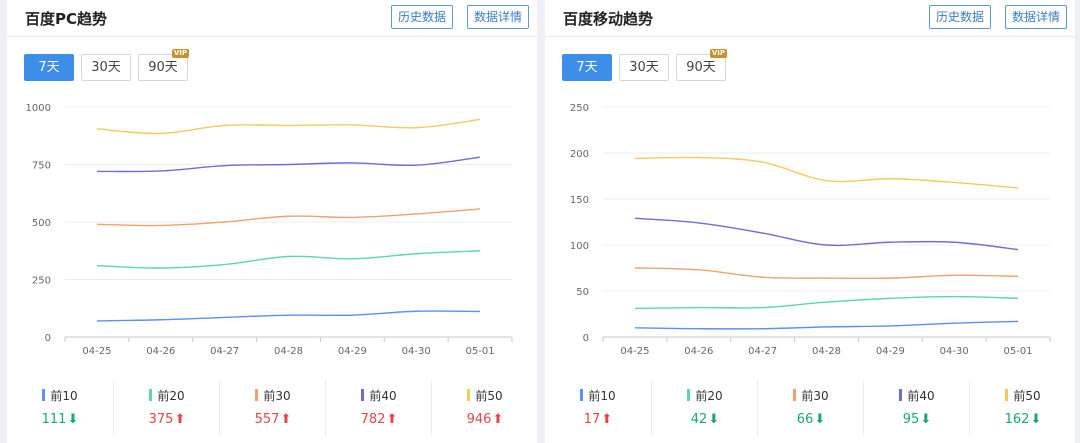 The height and width of the screenshot is (443, 1080). I want to click on legend-item-top30: 前30 557⬆, so click(272, 408).